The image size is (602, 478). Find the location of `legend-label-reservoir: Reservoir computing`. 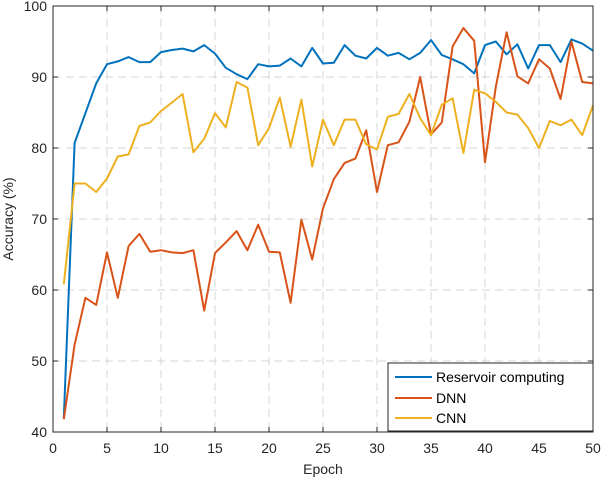

legend-label-reservoir: Reservoir computing is located at coordinates (500, 377).